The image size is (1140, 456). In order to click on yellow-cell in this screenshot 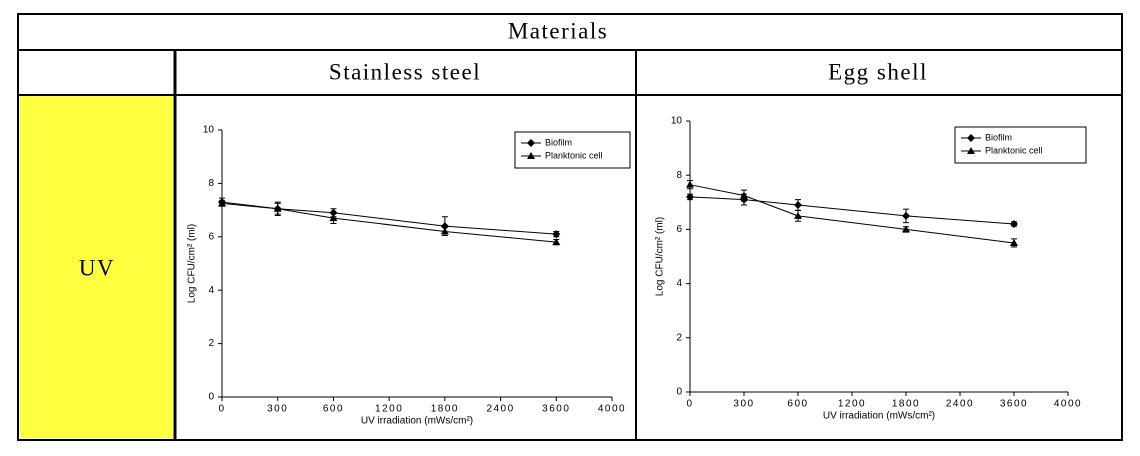, I will do `click(96, 266)`.